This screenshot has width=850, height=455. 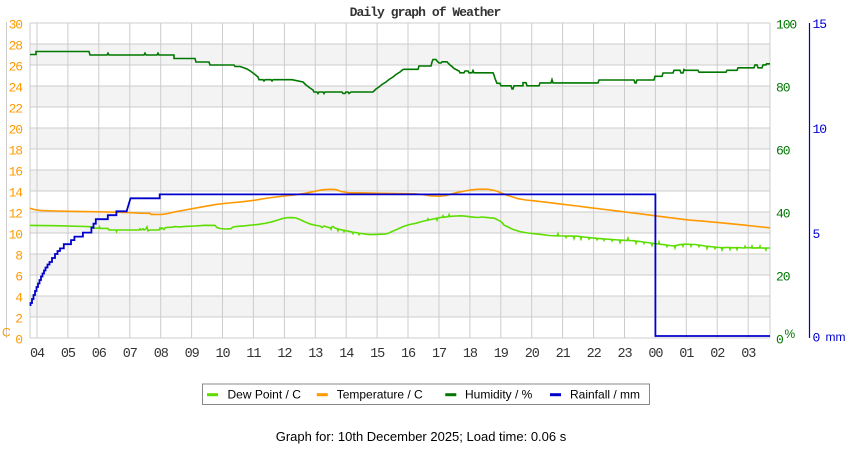 What do you see at coordinates (18, 277) in the screenshot?
I see `svg-text: 6` at bounding box center [18, 277].